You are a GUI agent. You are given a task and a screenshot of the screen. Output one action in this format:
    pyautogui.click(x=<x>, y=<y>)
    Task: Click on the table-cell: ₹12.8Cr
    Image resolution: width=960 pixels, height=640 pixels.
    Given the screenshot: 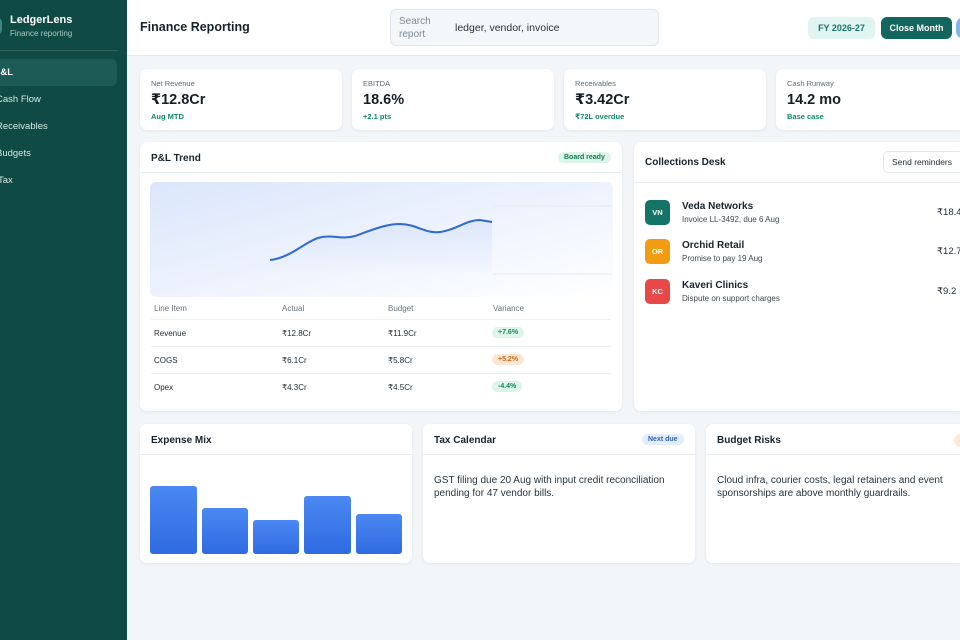 What is the action you would take?
    pyautogui.click(x=297, y=333)
    